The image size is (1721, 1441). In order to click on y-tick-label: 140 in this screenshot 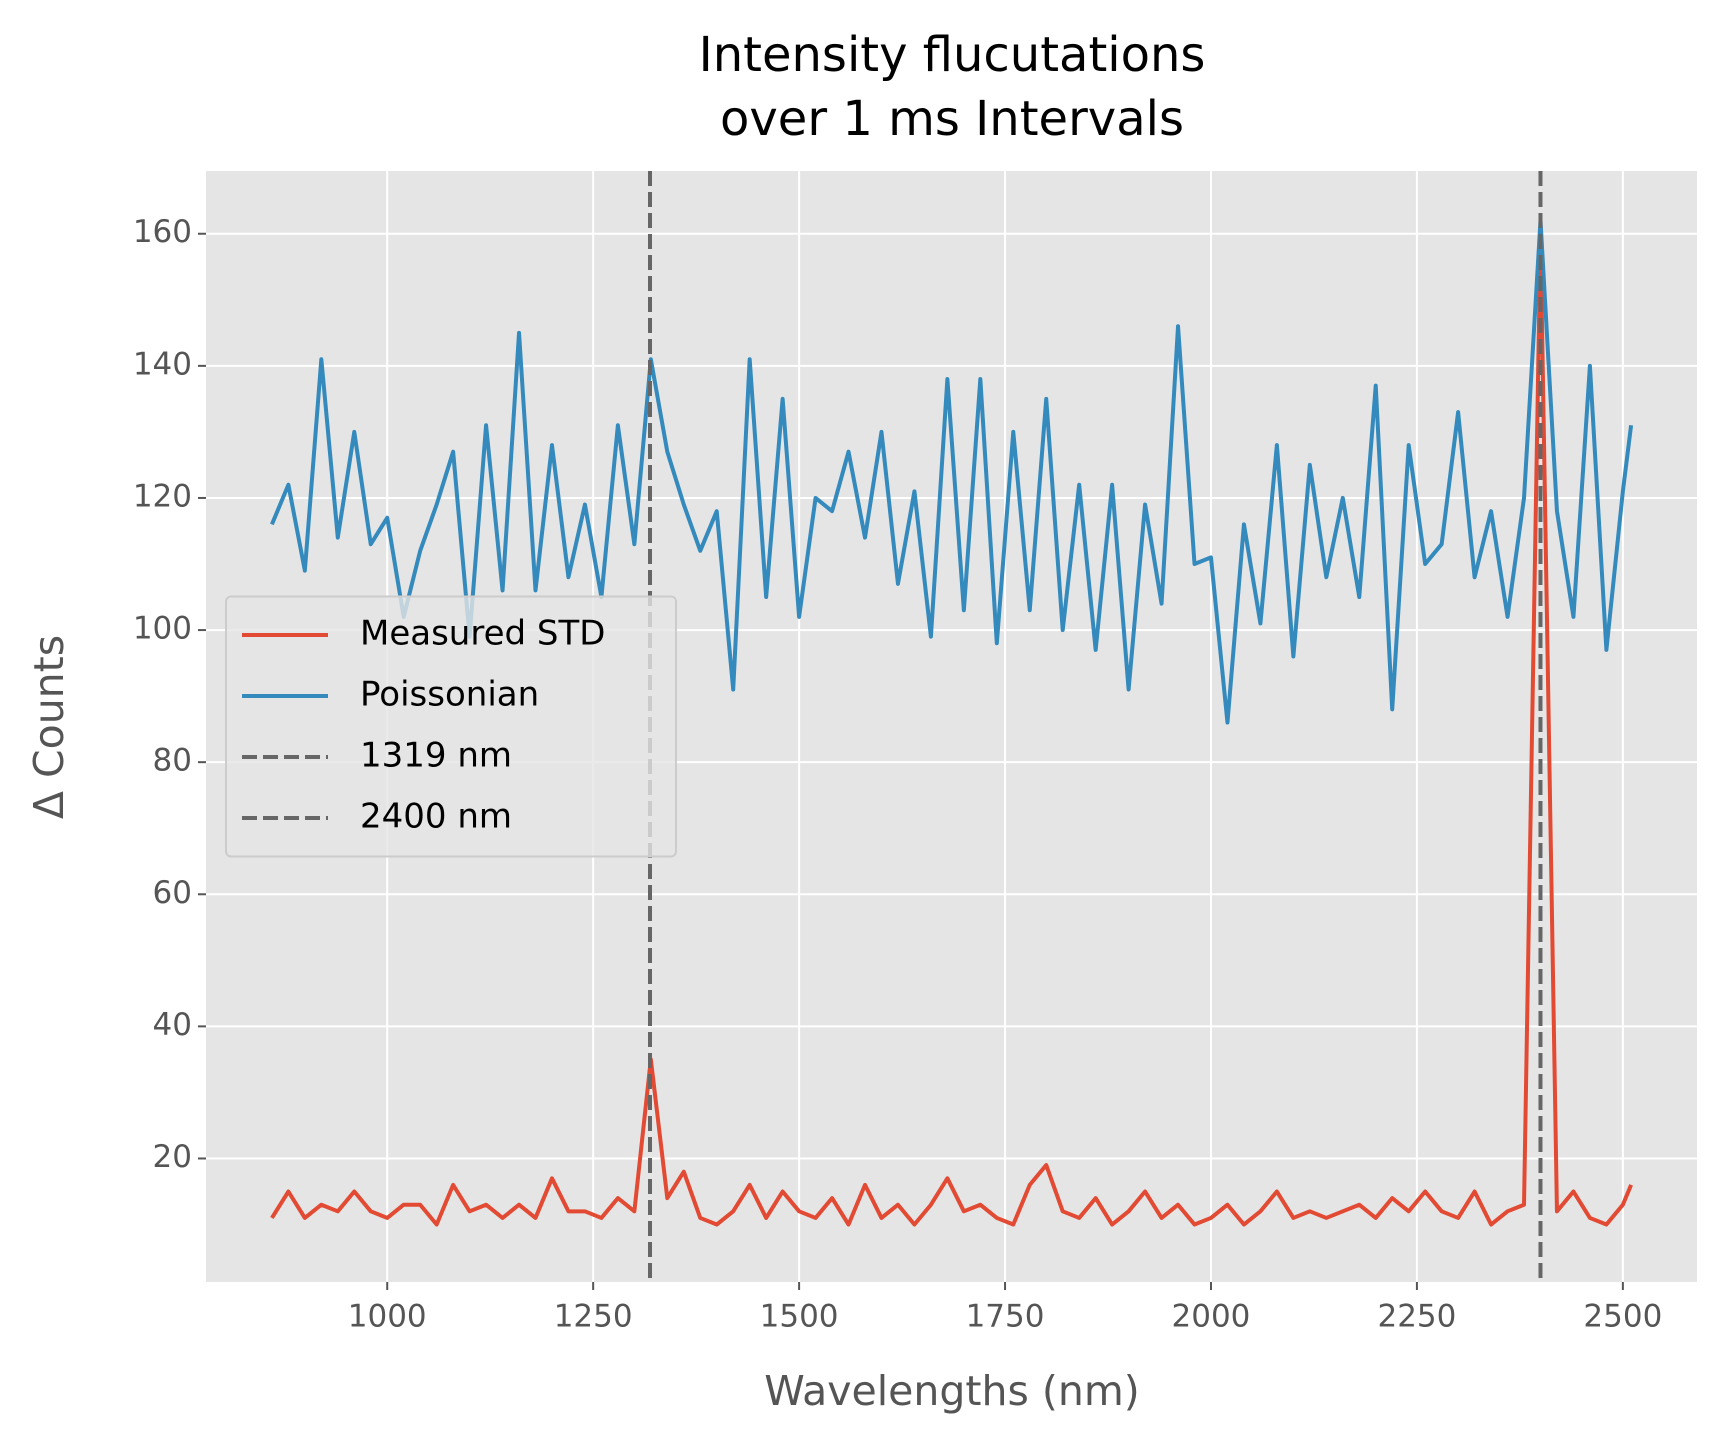, I will do `click(162, 364)`.